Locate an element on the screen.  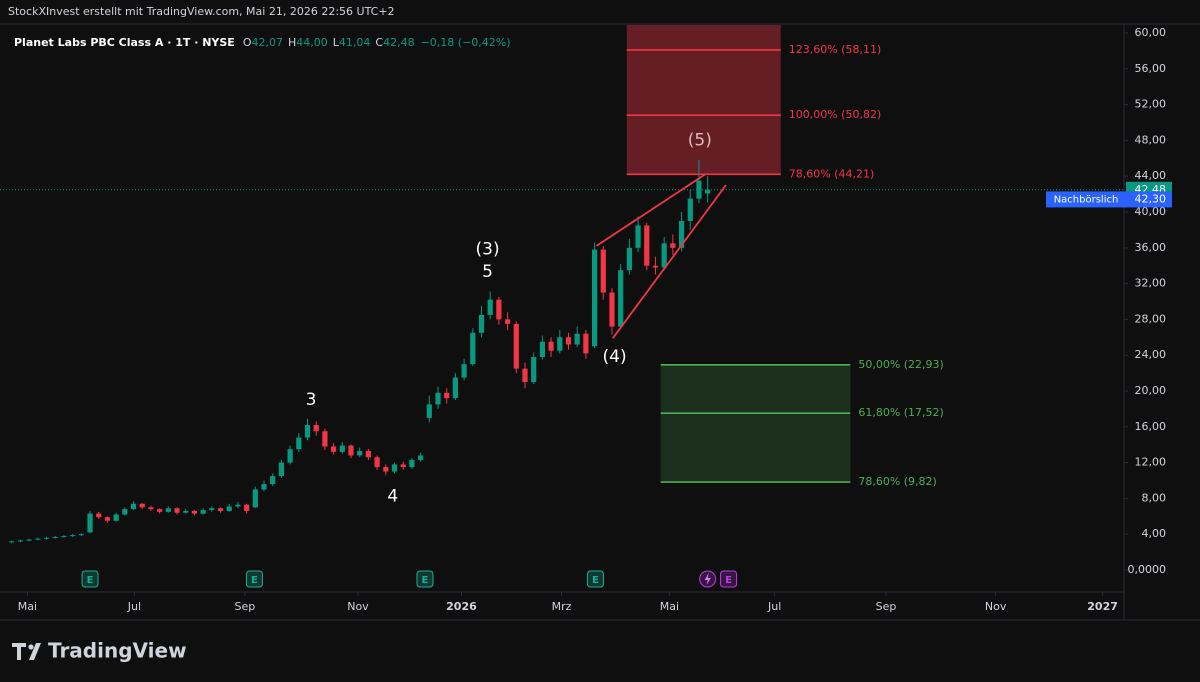
wave-label: (5) is located at coordinates (700, 140).